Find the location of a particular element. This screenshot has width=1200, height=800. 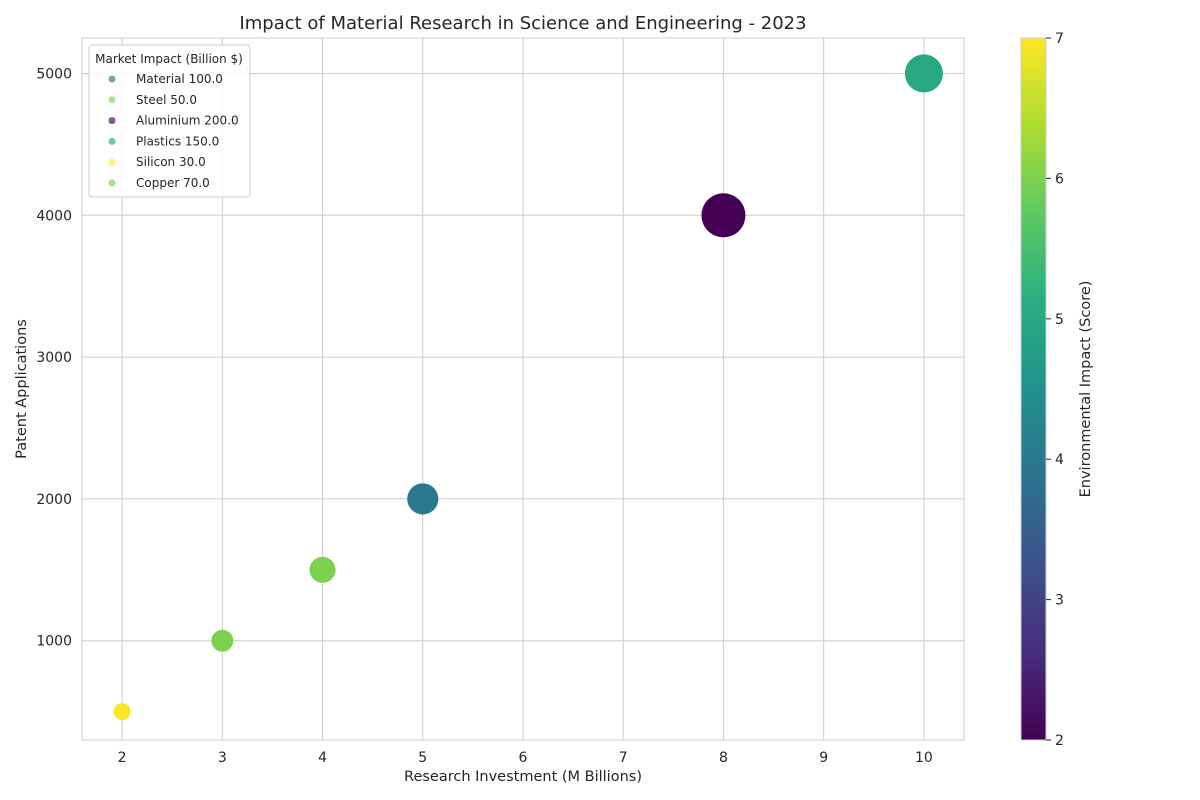

colorbar-ticks: 2 3 4 5 6 7 is located at coordinates (1055, 390).